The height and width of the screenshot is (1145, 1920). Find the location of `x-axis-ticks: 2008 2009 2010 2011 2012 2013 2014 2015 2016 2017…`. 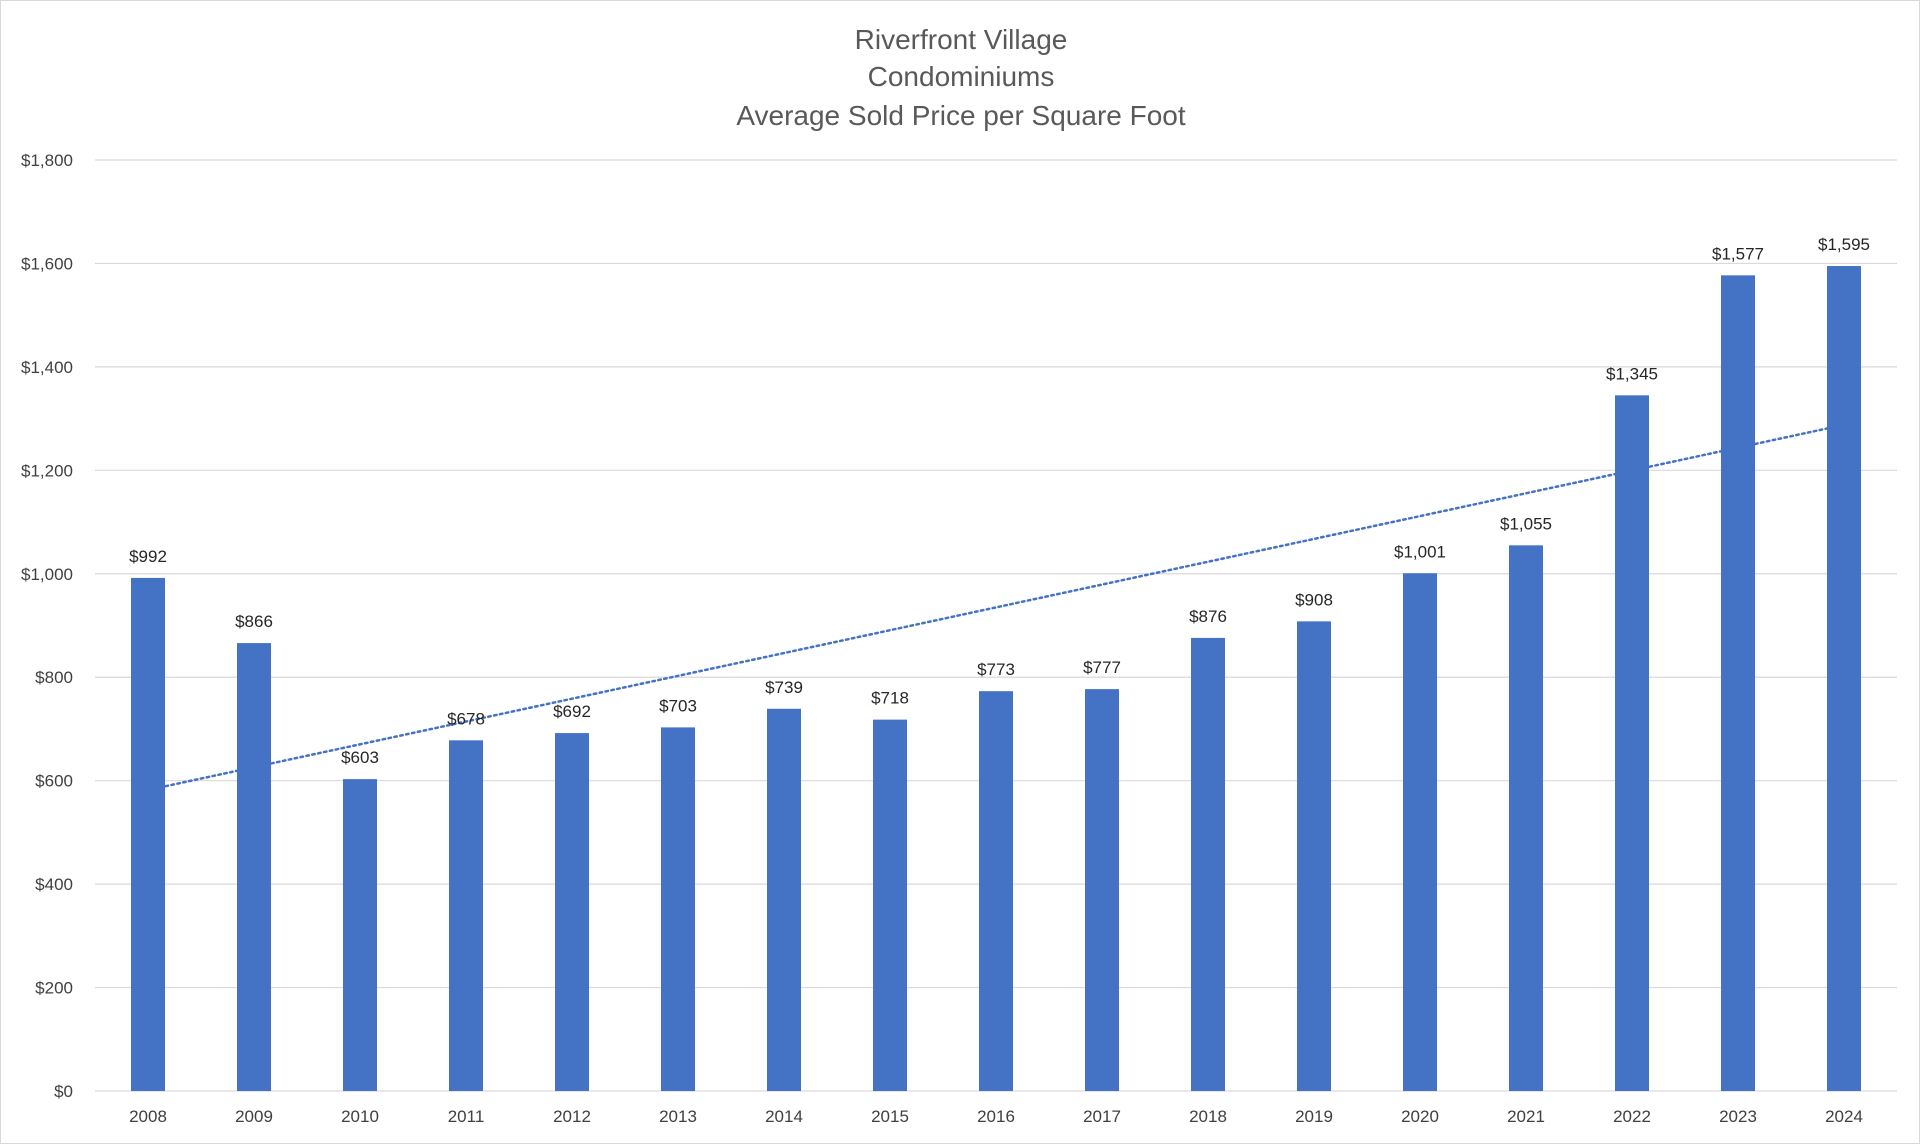

x-axis-ticks: 2008 2009 2010 2011 2012 2013 2014 2015 2016 2017… is located at coordinates (996, 1116).